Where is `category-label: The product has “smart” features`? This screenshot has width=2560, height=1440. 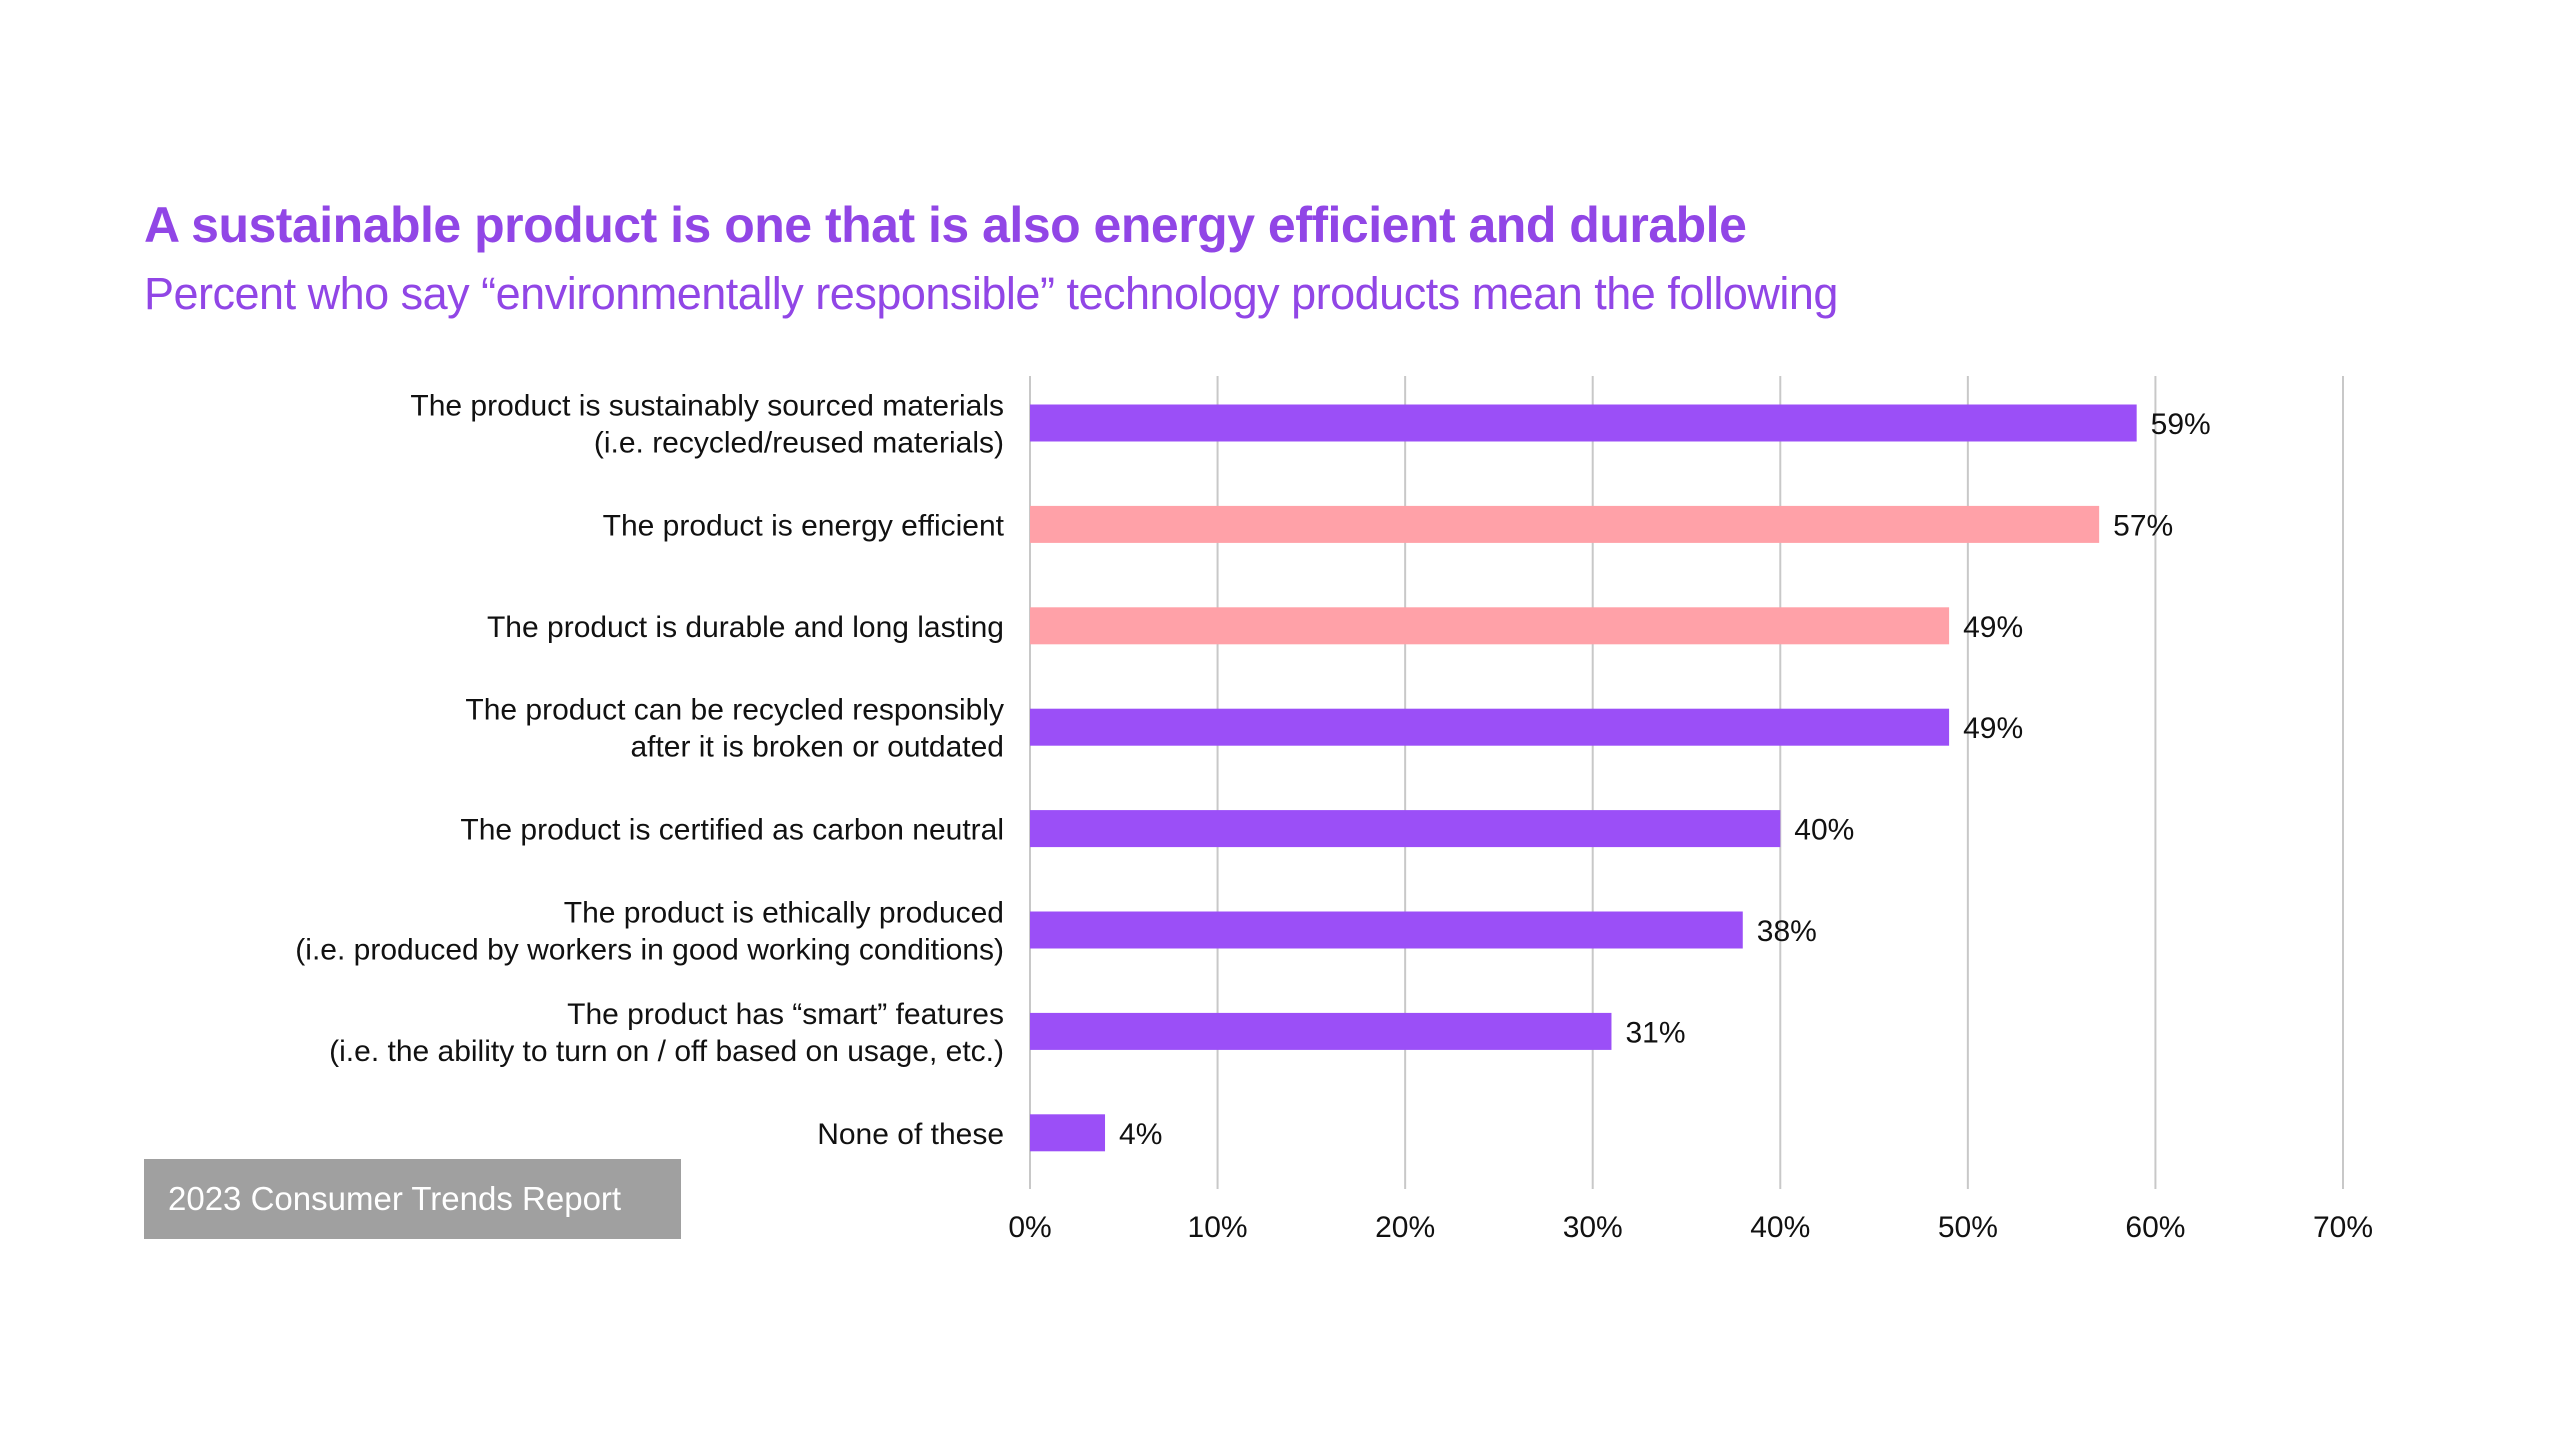 category-label: The product has “smart” features is located at coordinates (785, 1014).